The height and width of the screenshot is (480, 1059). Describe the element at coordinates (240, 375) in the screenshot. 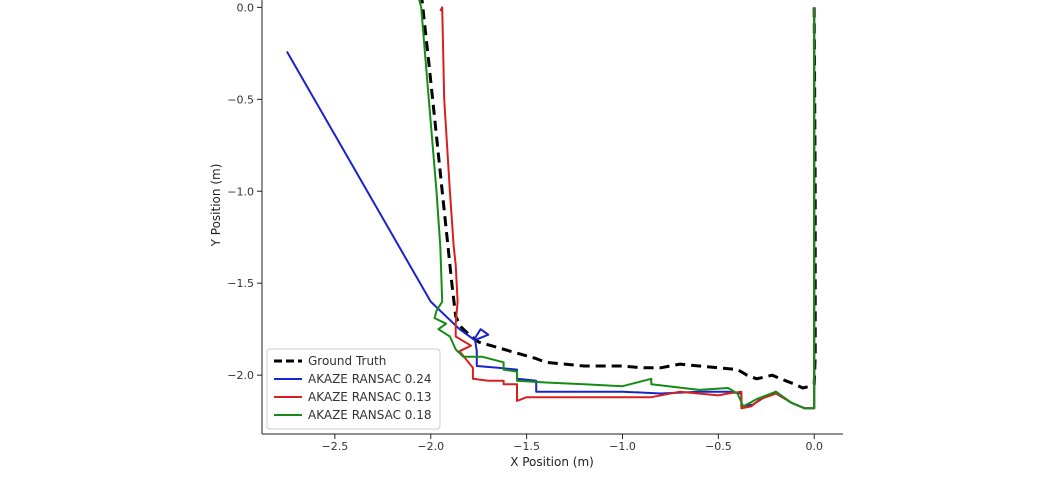

I see `y-tick-label: −2.0` at that location.